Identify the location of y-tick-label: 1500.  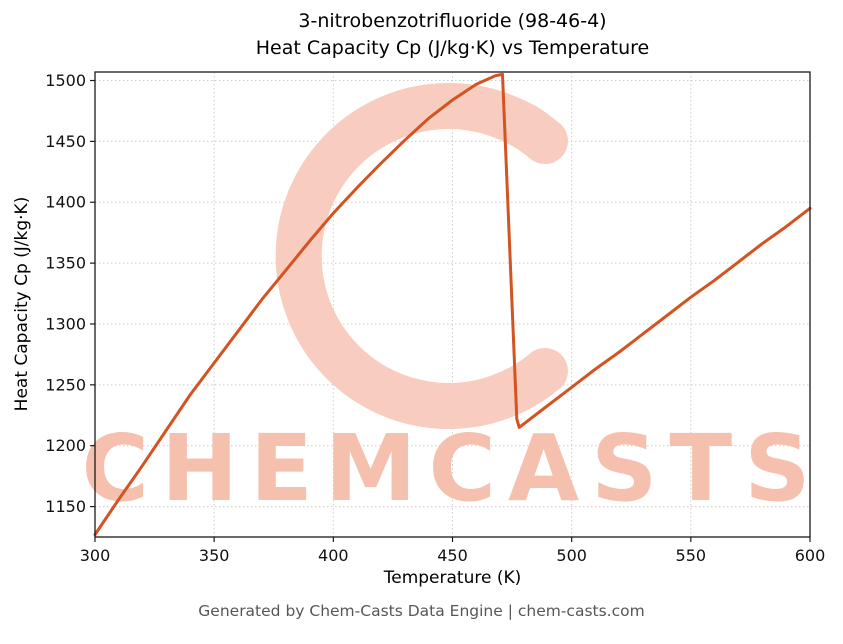
(65, 80).